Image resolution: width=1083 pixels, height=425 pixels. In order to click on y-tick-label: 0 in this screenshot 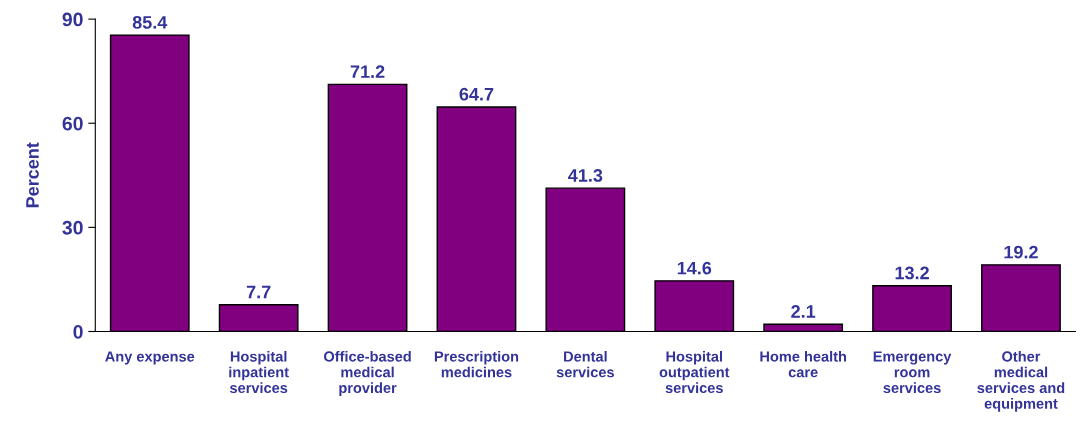, I will do `click(78, 331)`.